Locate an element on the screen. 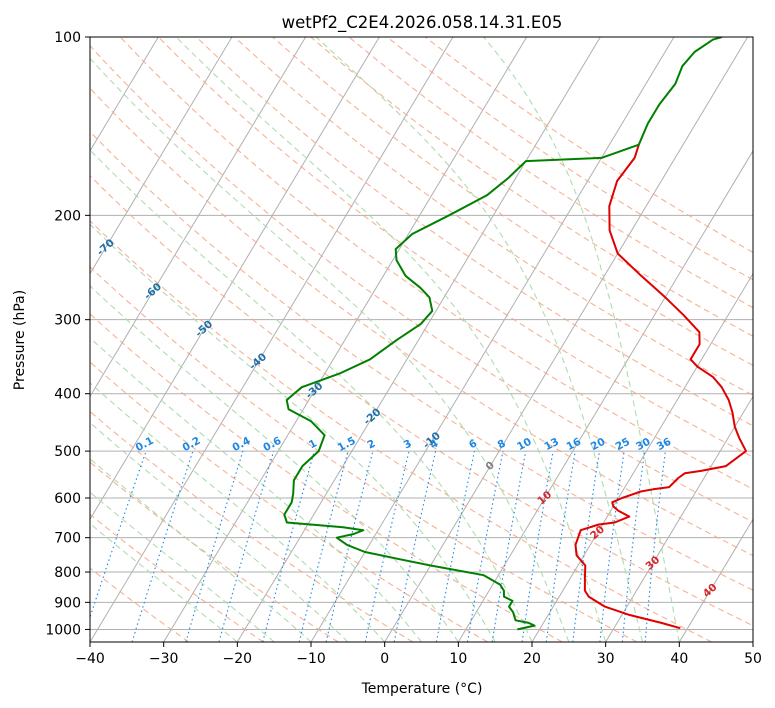  y-tick-label: 200 is located at coordinates (67, 216).